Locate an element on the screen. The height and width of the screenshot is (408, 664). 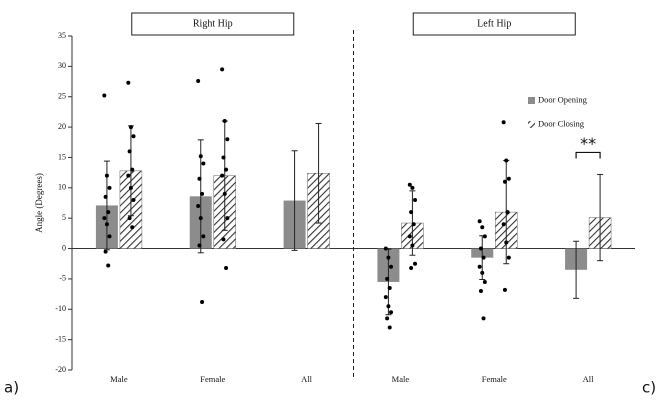
y-axis-label: Angle (Degrees) is located at coordinates (39, 203).